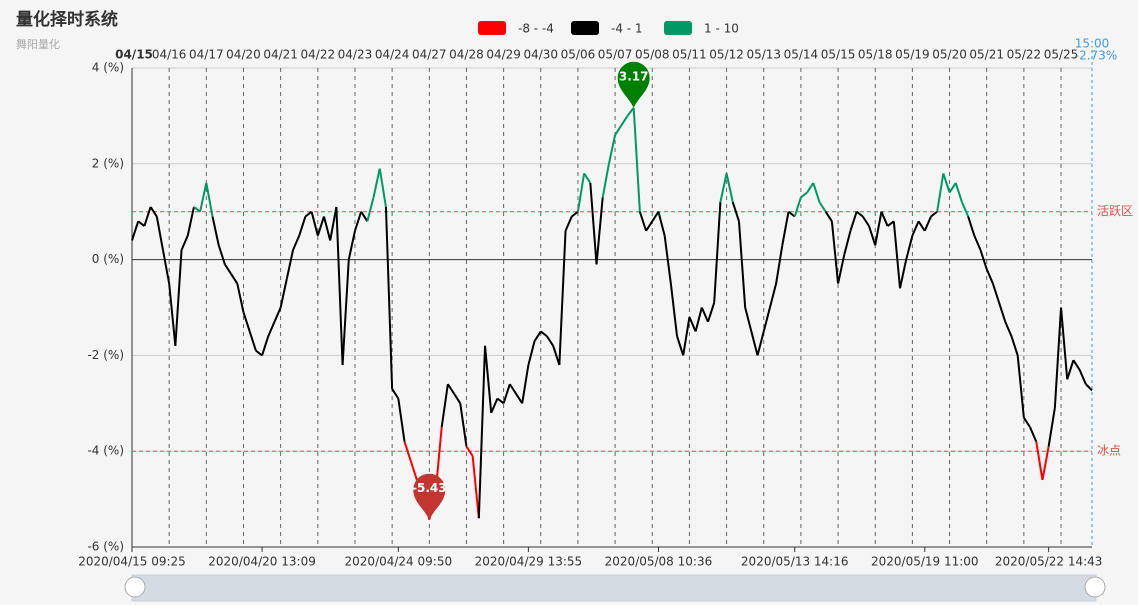 This screenshot has height=605, width=1138. Describe the element at coordinates (726, 55) in the screenshot. I see `day-label: 05/12` at that location.